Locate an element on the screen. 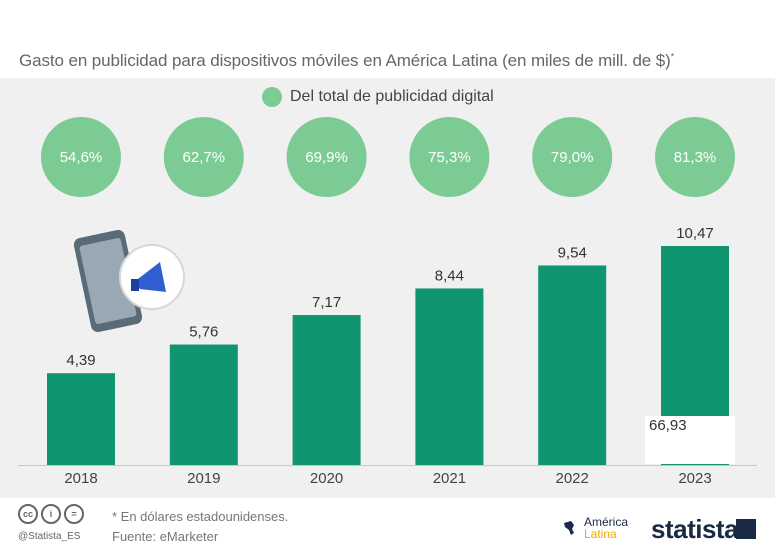 The width and height of the screenshot is (775, 552). brand-logo: statista is located at coordinates (695, 529).